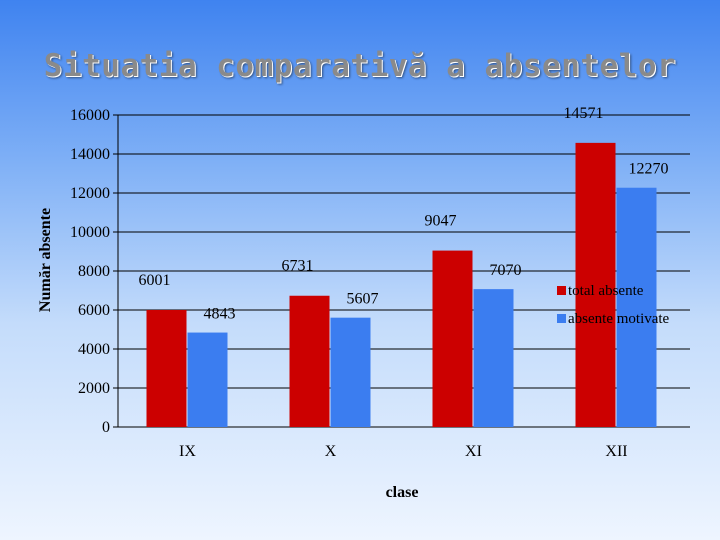  Describe the element at coordinates (441, 221) in the screenshot. I see `data-label-XI-total: 9047` at that location.